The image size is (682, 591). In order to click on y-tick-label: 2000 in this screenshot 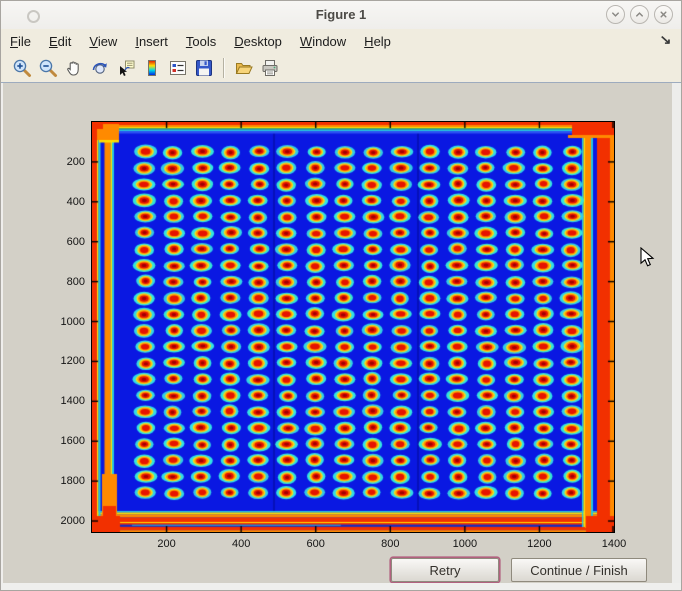, I will do `click(72, 521)`.